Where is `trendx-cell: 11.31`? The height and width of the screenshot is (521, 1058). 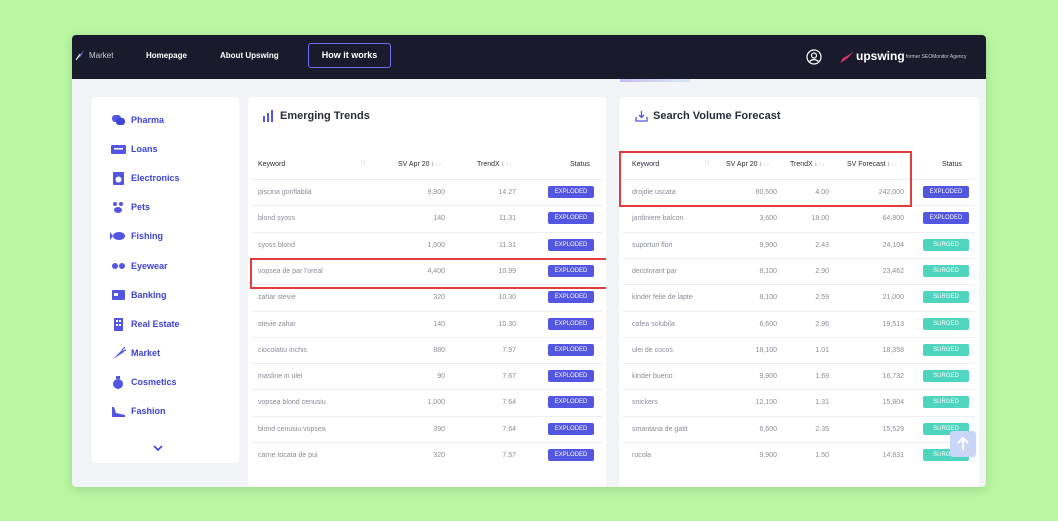
trendx-cell: 11.31 is located at coordinates (507, 219).